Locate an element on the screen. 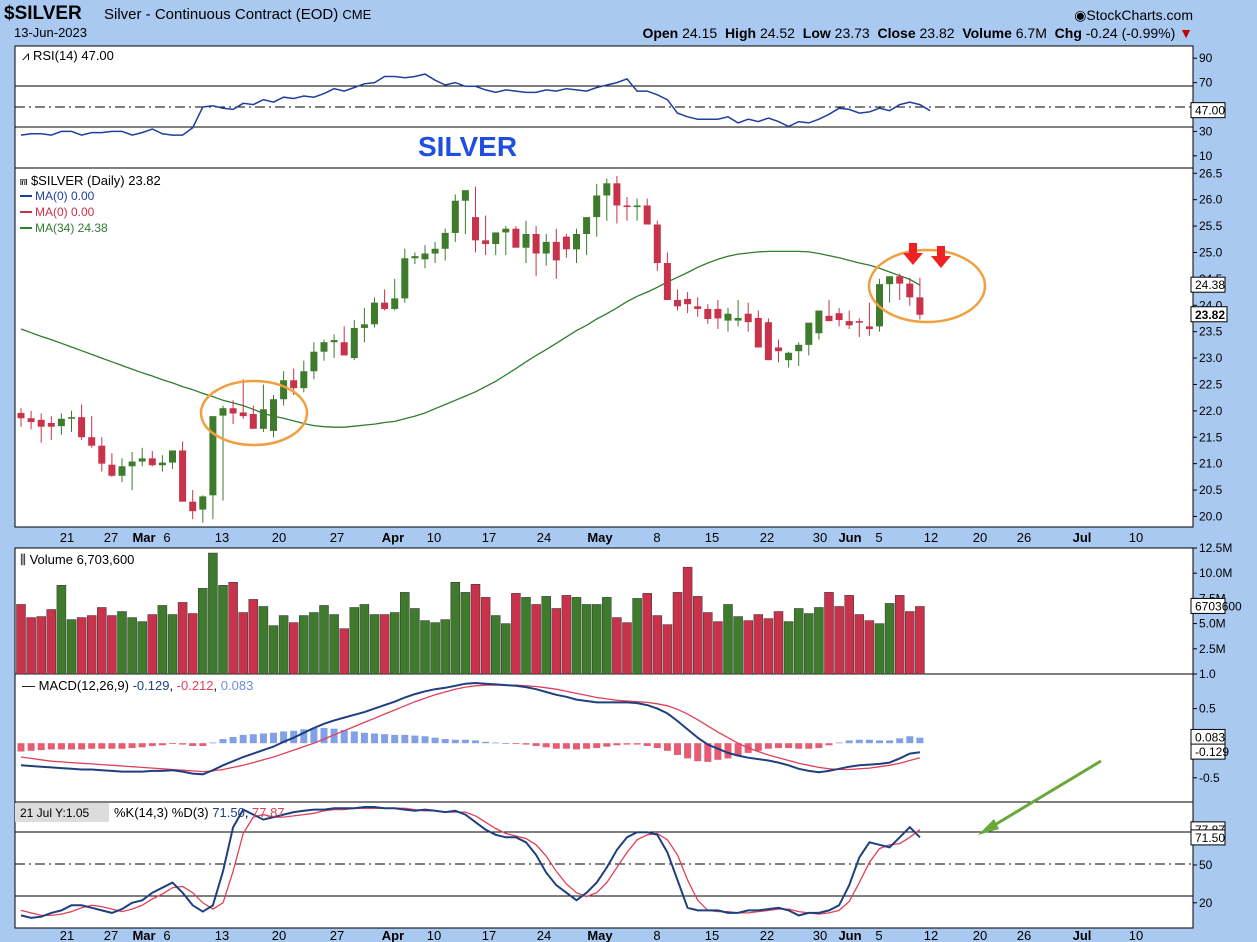  value-box-label: 0.083 is located at coordinates (1210, 737).